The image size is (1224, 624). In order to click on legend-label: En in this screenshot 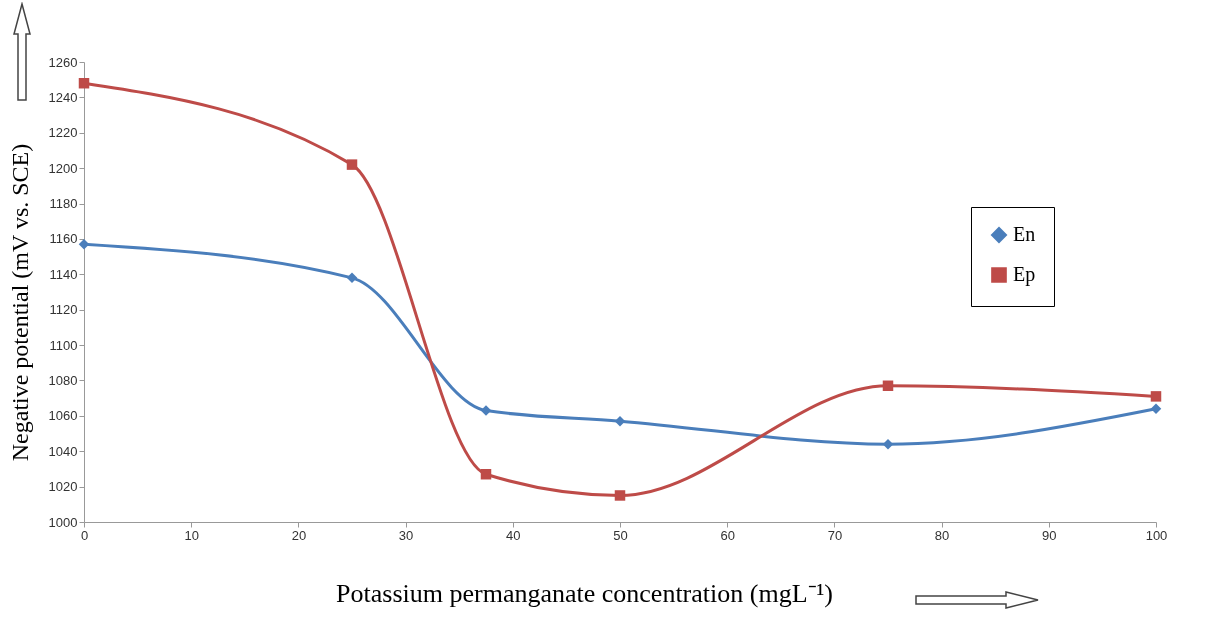, I will do `click(1024, 234)`.